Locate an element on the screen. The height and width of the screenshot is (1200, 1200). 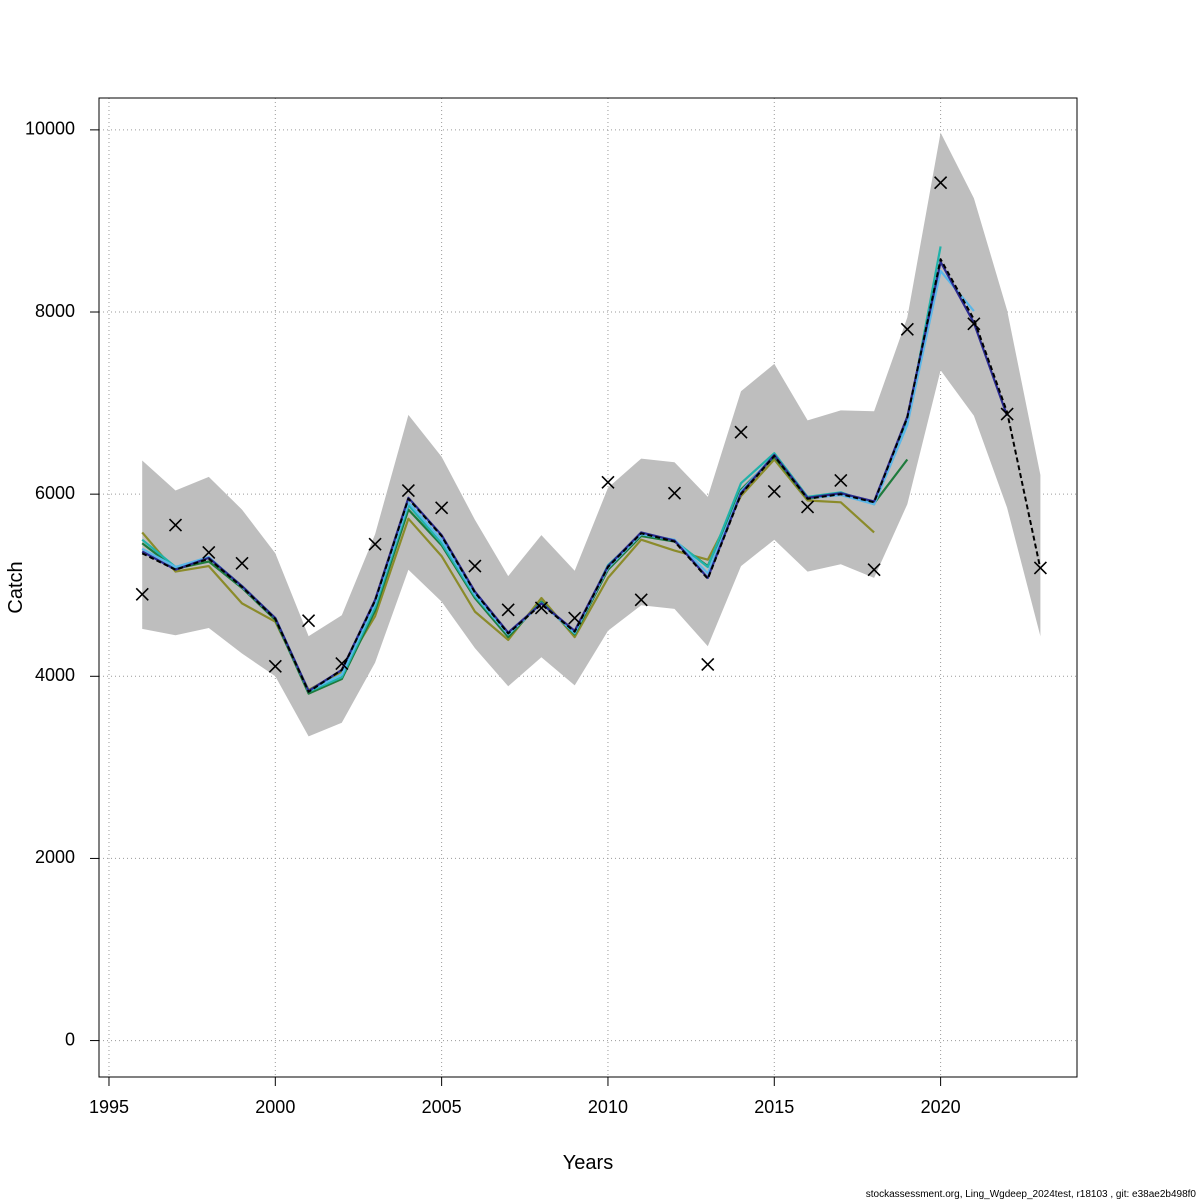
x-tick-label: 1995 is located at coordinates (109, 1107).